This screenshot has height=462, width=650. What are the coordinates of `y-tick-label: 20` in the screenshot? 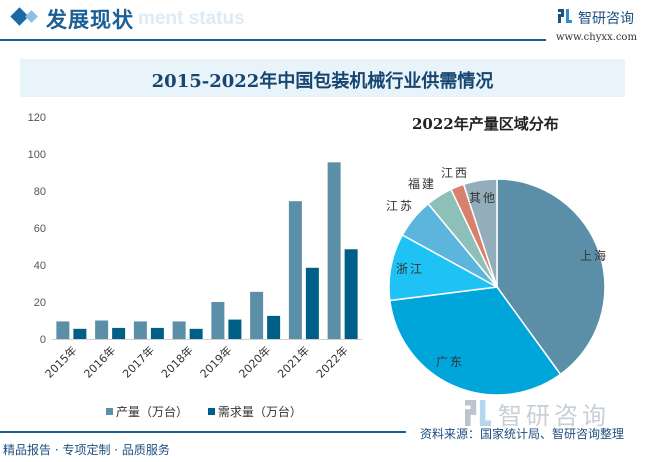 It's located at (40, 303).